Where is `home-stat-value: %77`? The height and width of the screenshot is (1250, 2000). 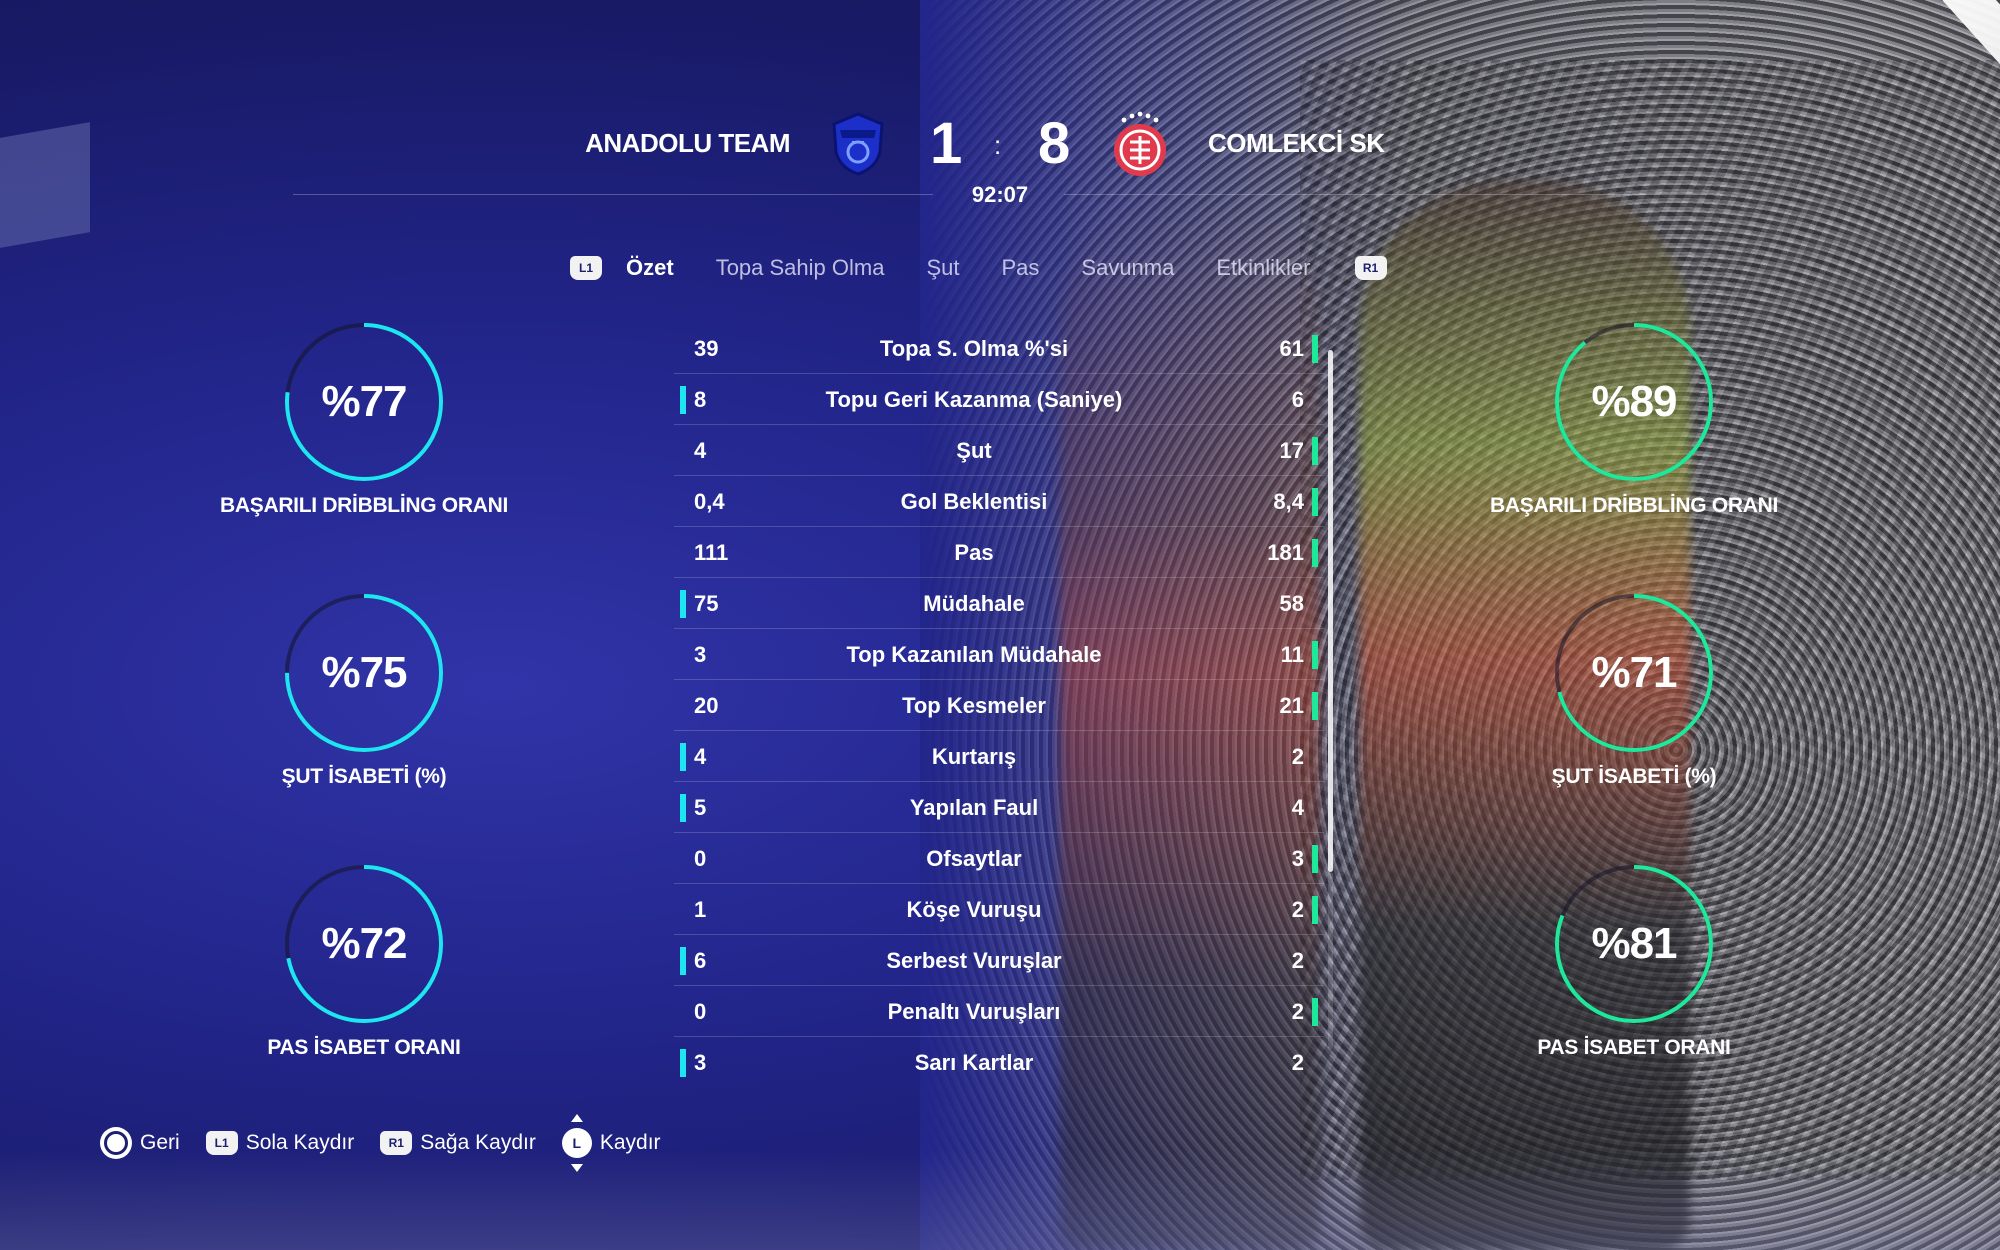 home-stat-value: %77 is located at coordinates (364, 401).